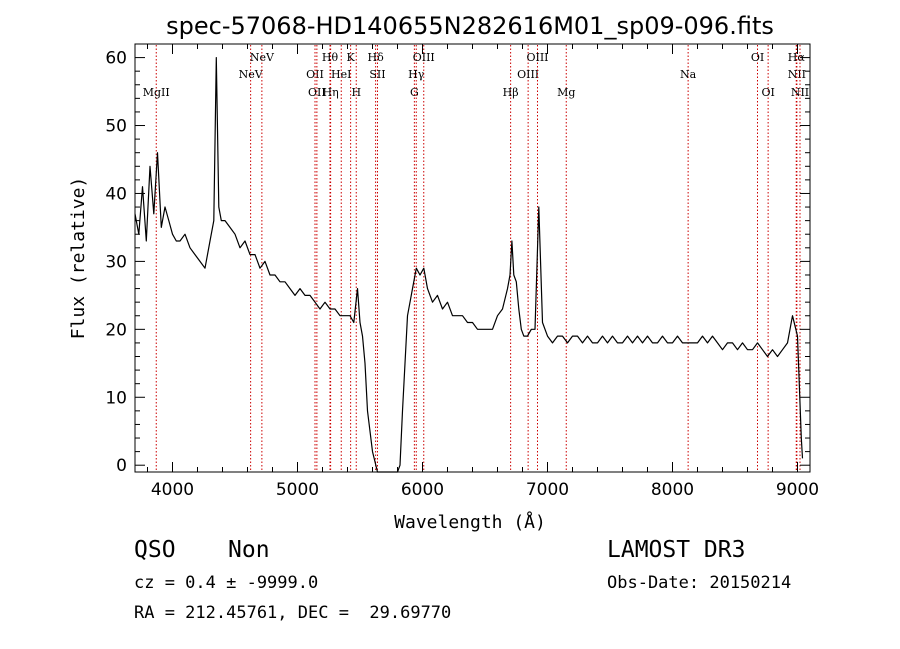 The width and height of the screenshot is (900, 649). Describe the element at coordinates (226, 583) in the screenshot. I see `redshift-readout: cz = 0.4 ± -9999.0` at that location.